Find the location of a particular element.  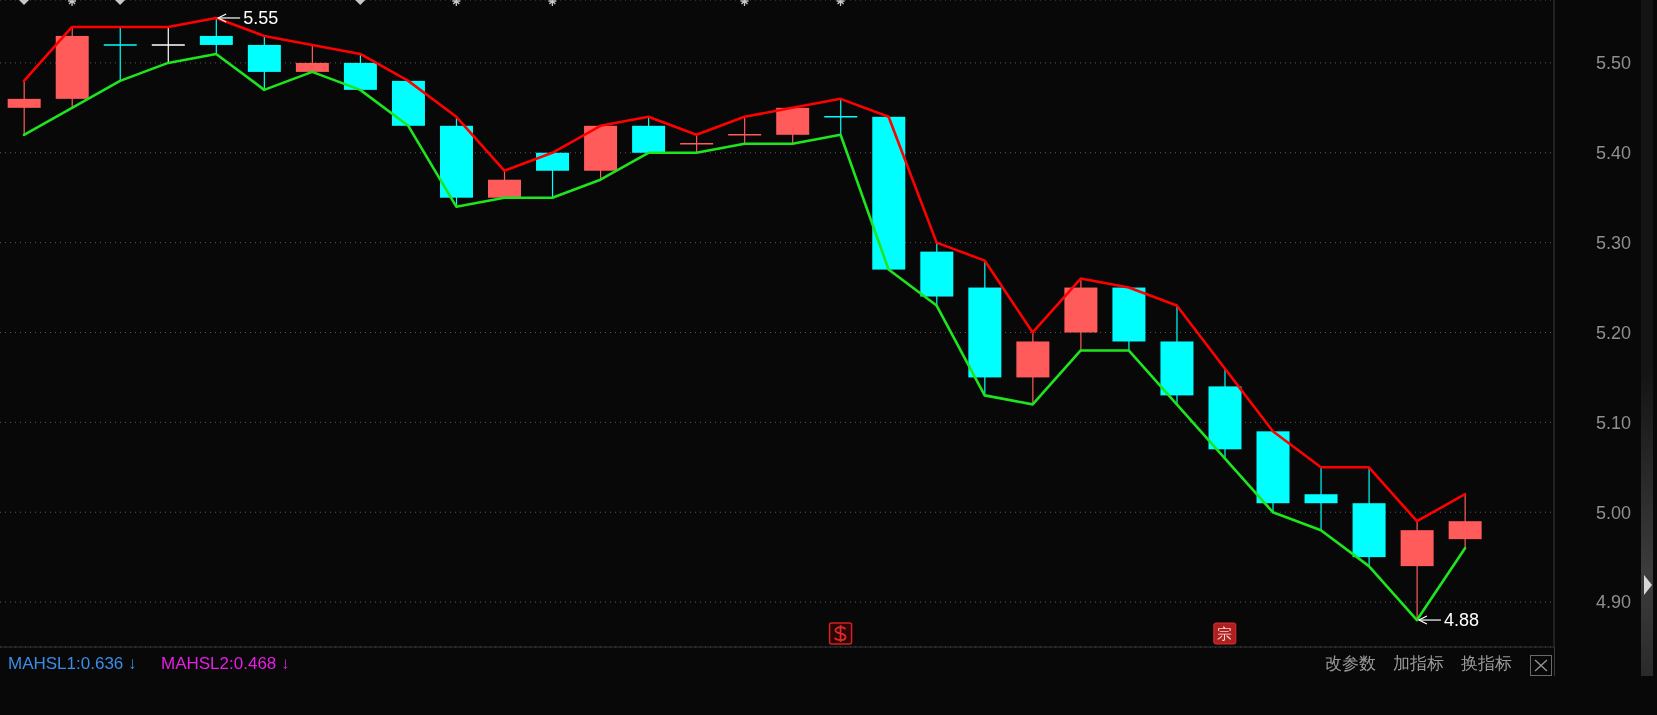

y-tick-label: 5.40 is located at coordinates (1614, 153).